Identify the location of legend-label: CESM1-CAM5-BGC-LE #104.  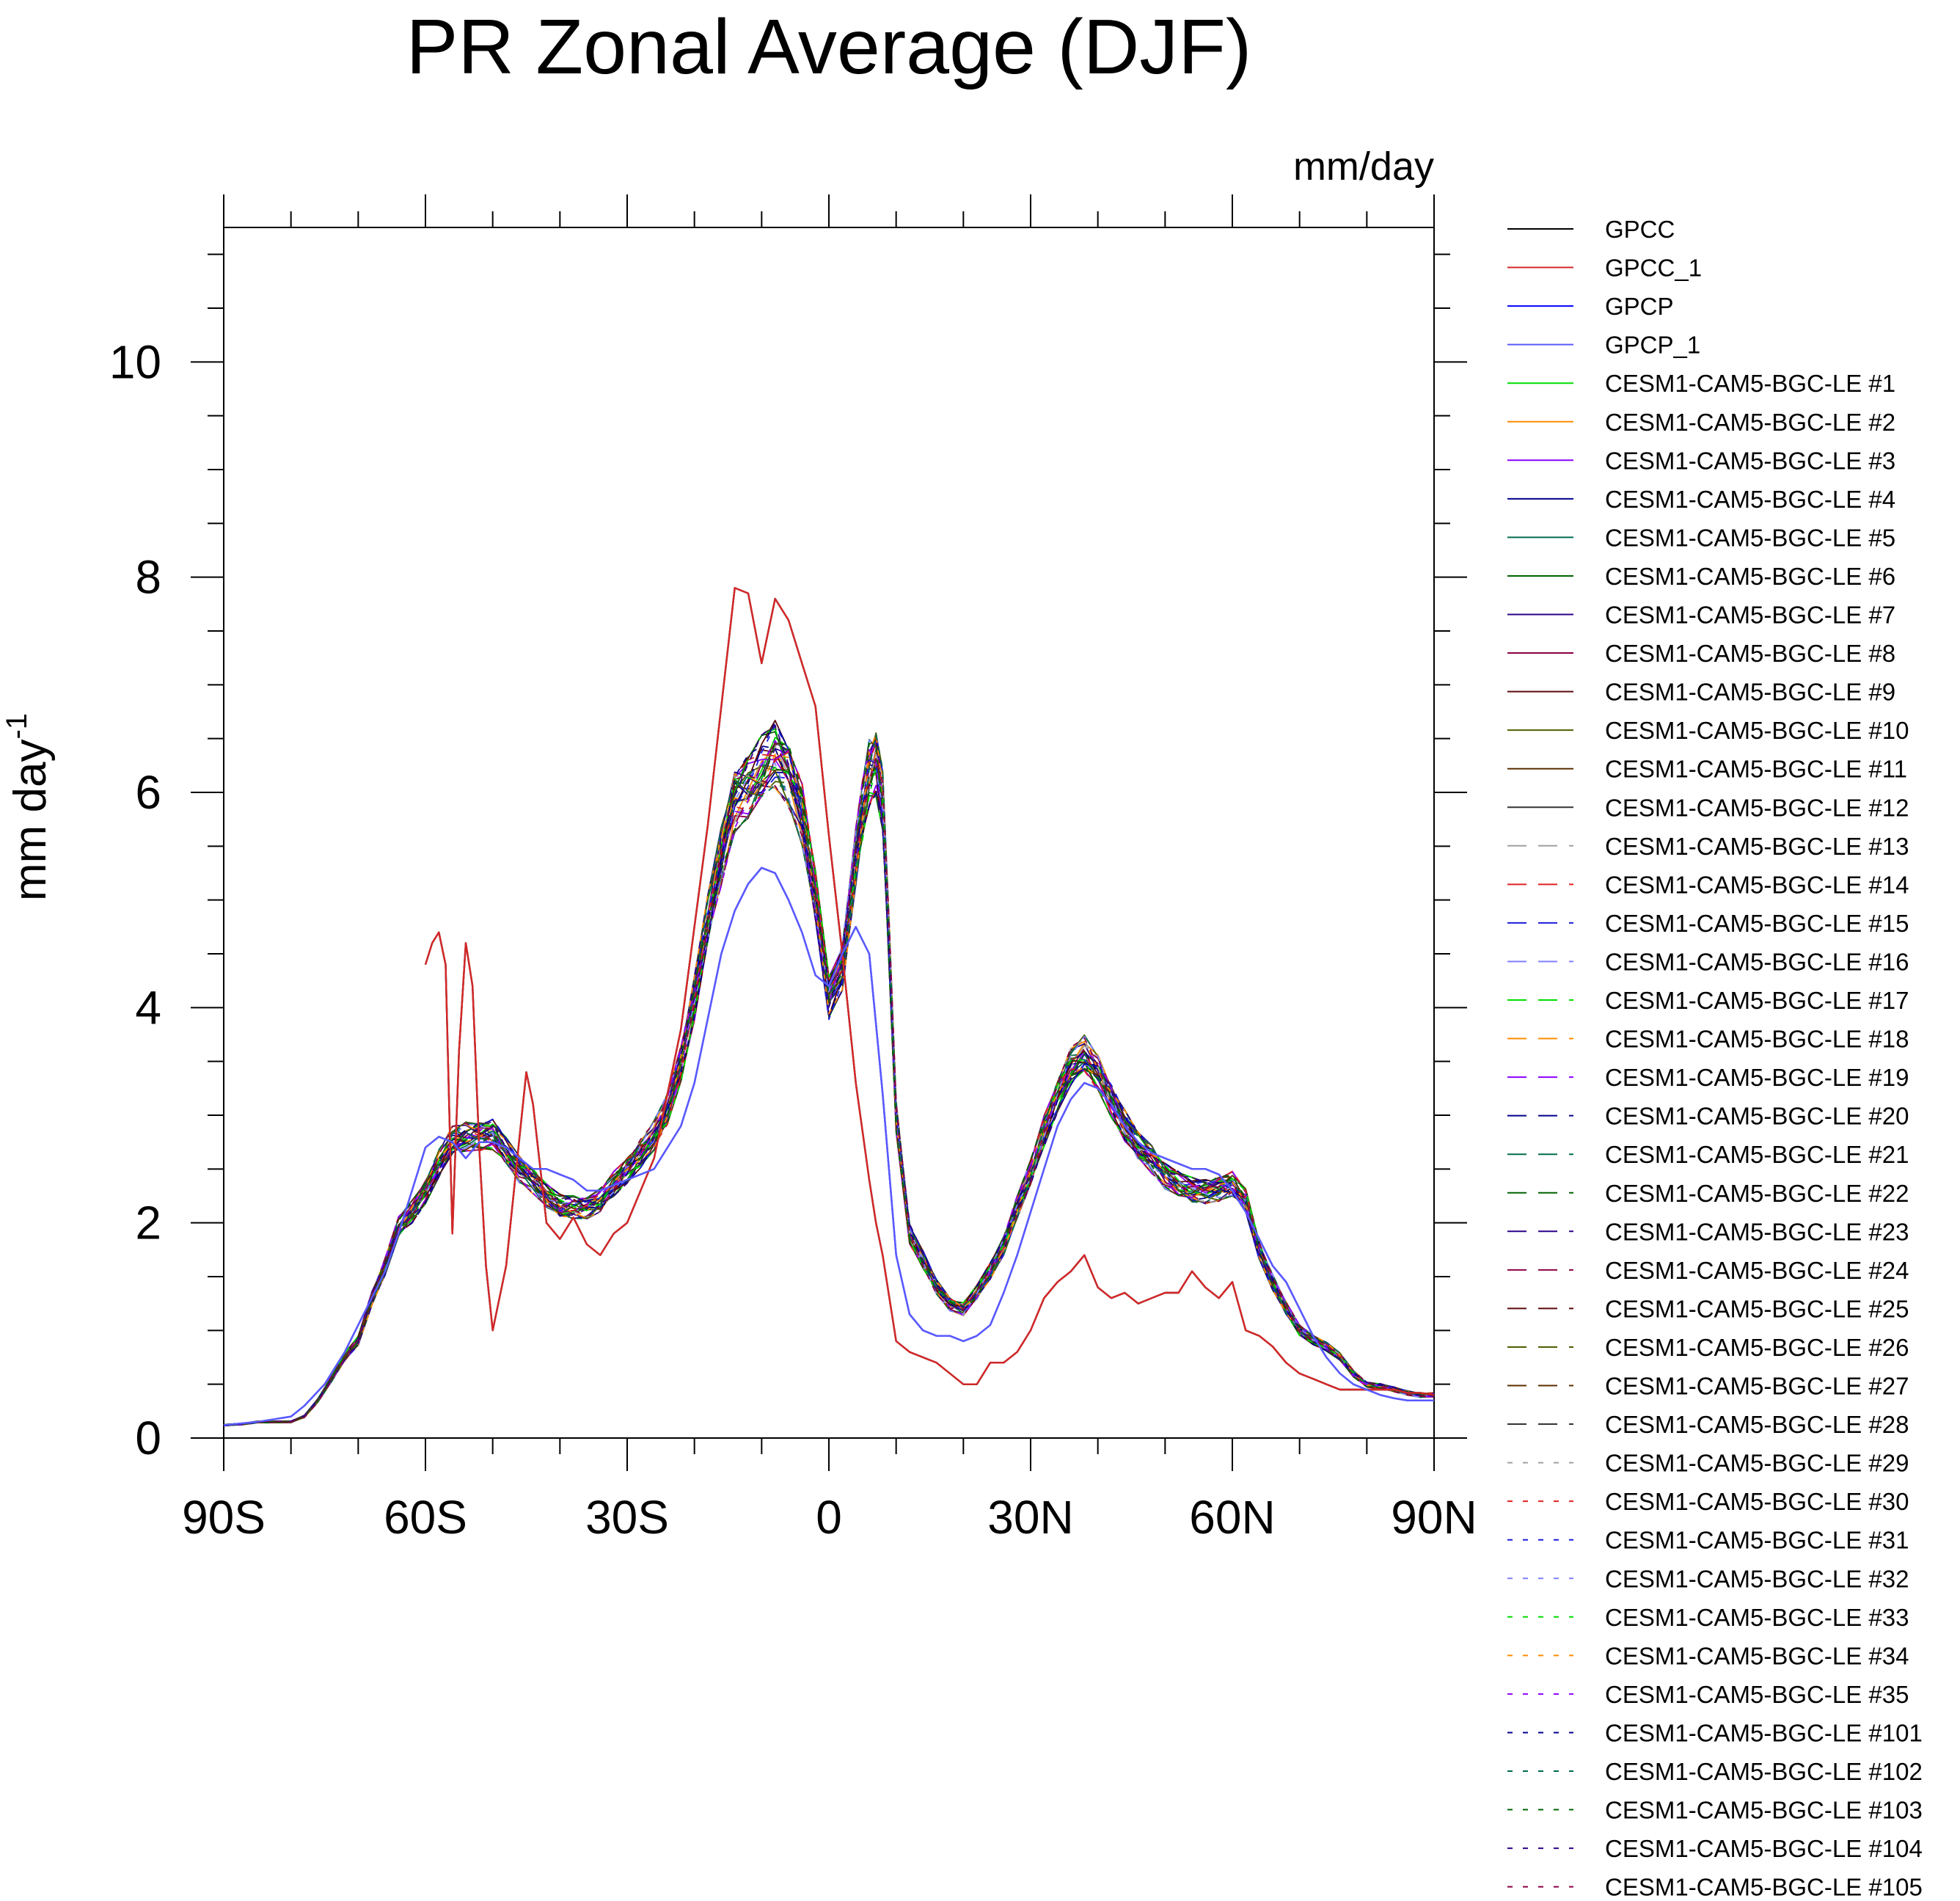
(1764, 1848).